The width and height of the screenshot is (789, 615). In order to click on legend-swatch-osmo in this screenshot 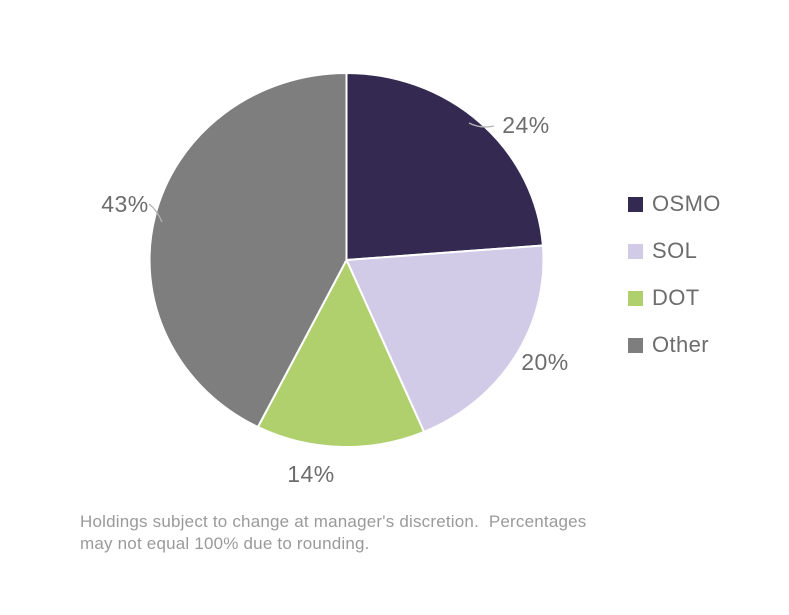, I will do `click(635, 204)`.